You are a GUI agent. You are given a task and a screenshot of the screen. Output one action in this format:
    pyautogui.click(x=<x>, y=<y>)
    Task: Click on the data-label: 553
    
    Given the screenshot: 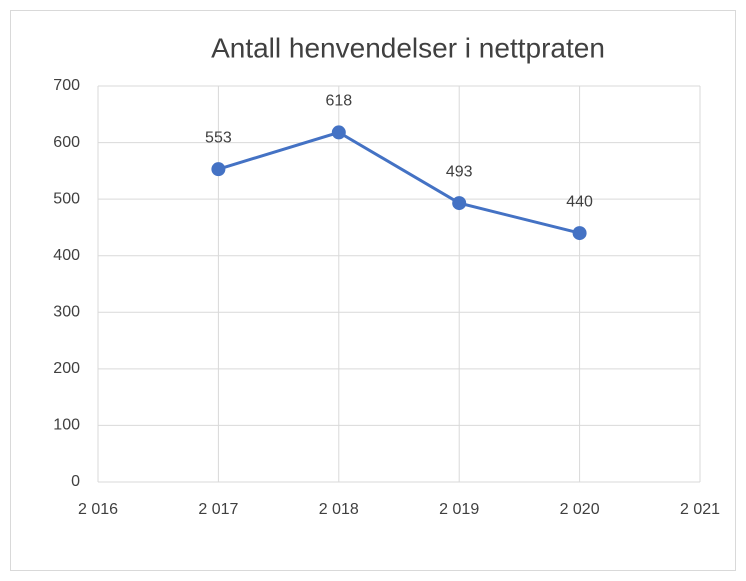 What is the action you would take?
    pyautogui.click(x=218, y=137)
    